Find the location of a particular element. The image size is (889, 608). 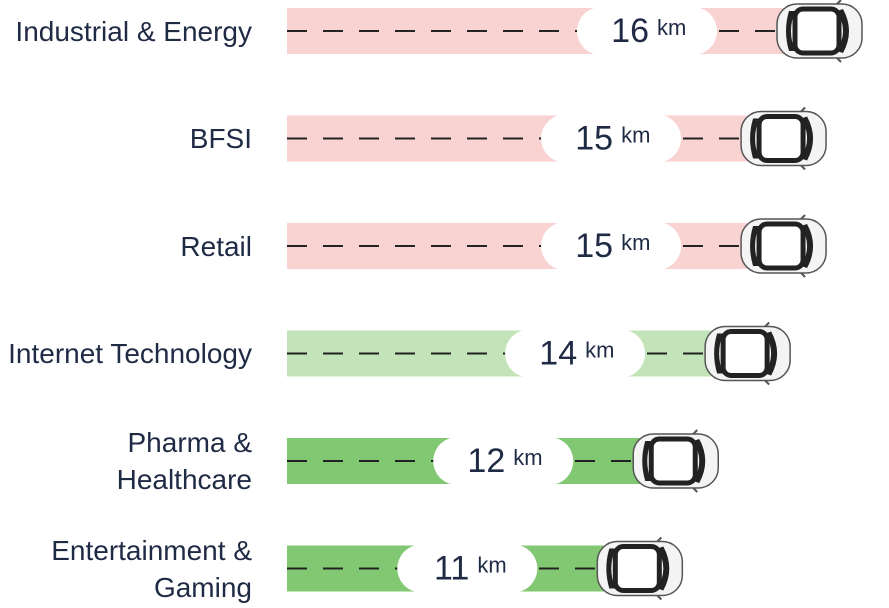

category-label: Industrial & Energy is located at coordinates (126, 35).